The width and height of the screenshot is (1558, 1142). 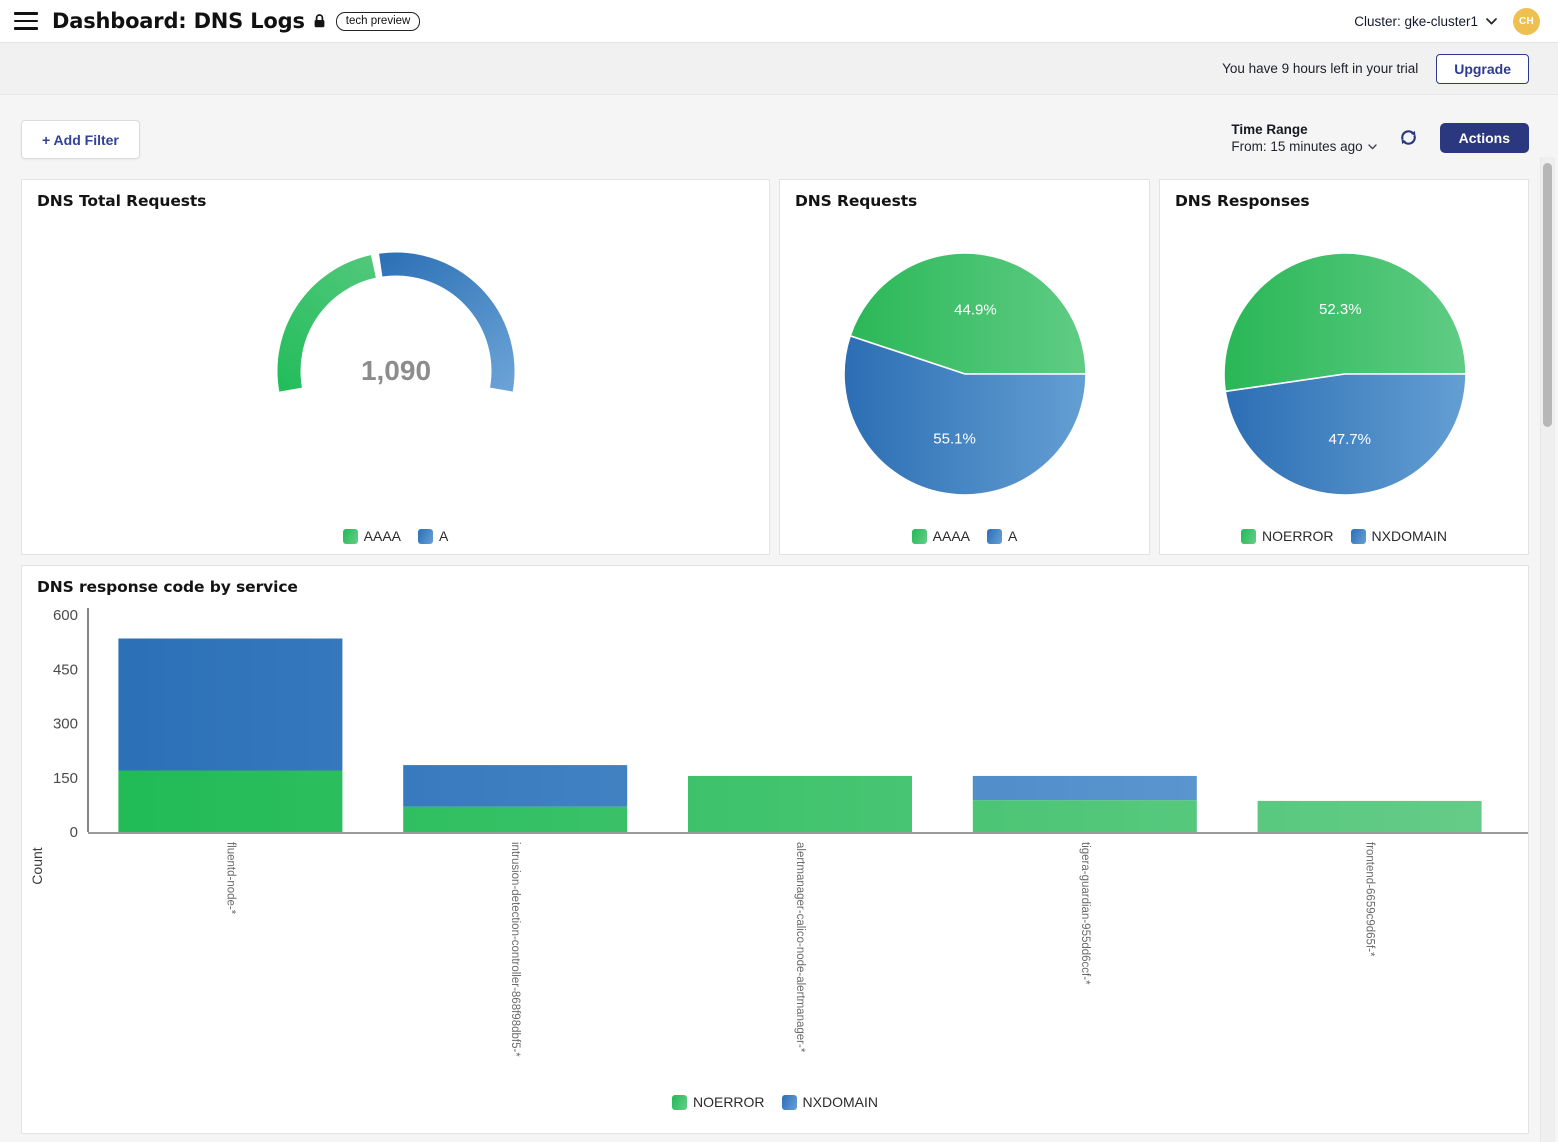 What do you see at coordinates (1526, 21) in the screenshot?
I see `avatar: CH` at bounding box center [1526, 21].